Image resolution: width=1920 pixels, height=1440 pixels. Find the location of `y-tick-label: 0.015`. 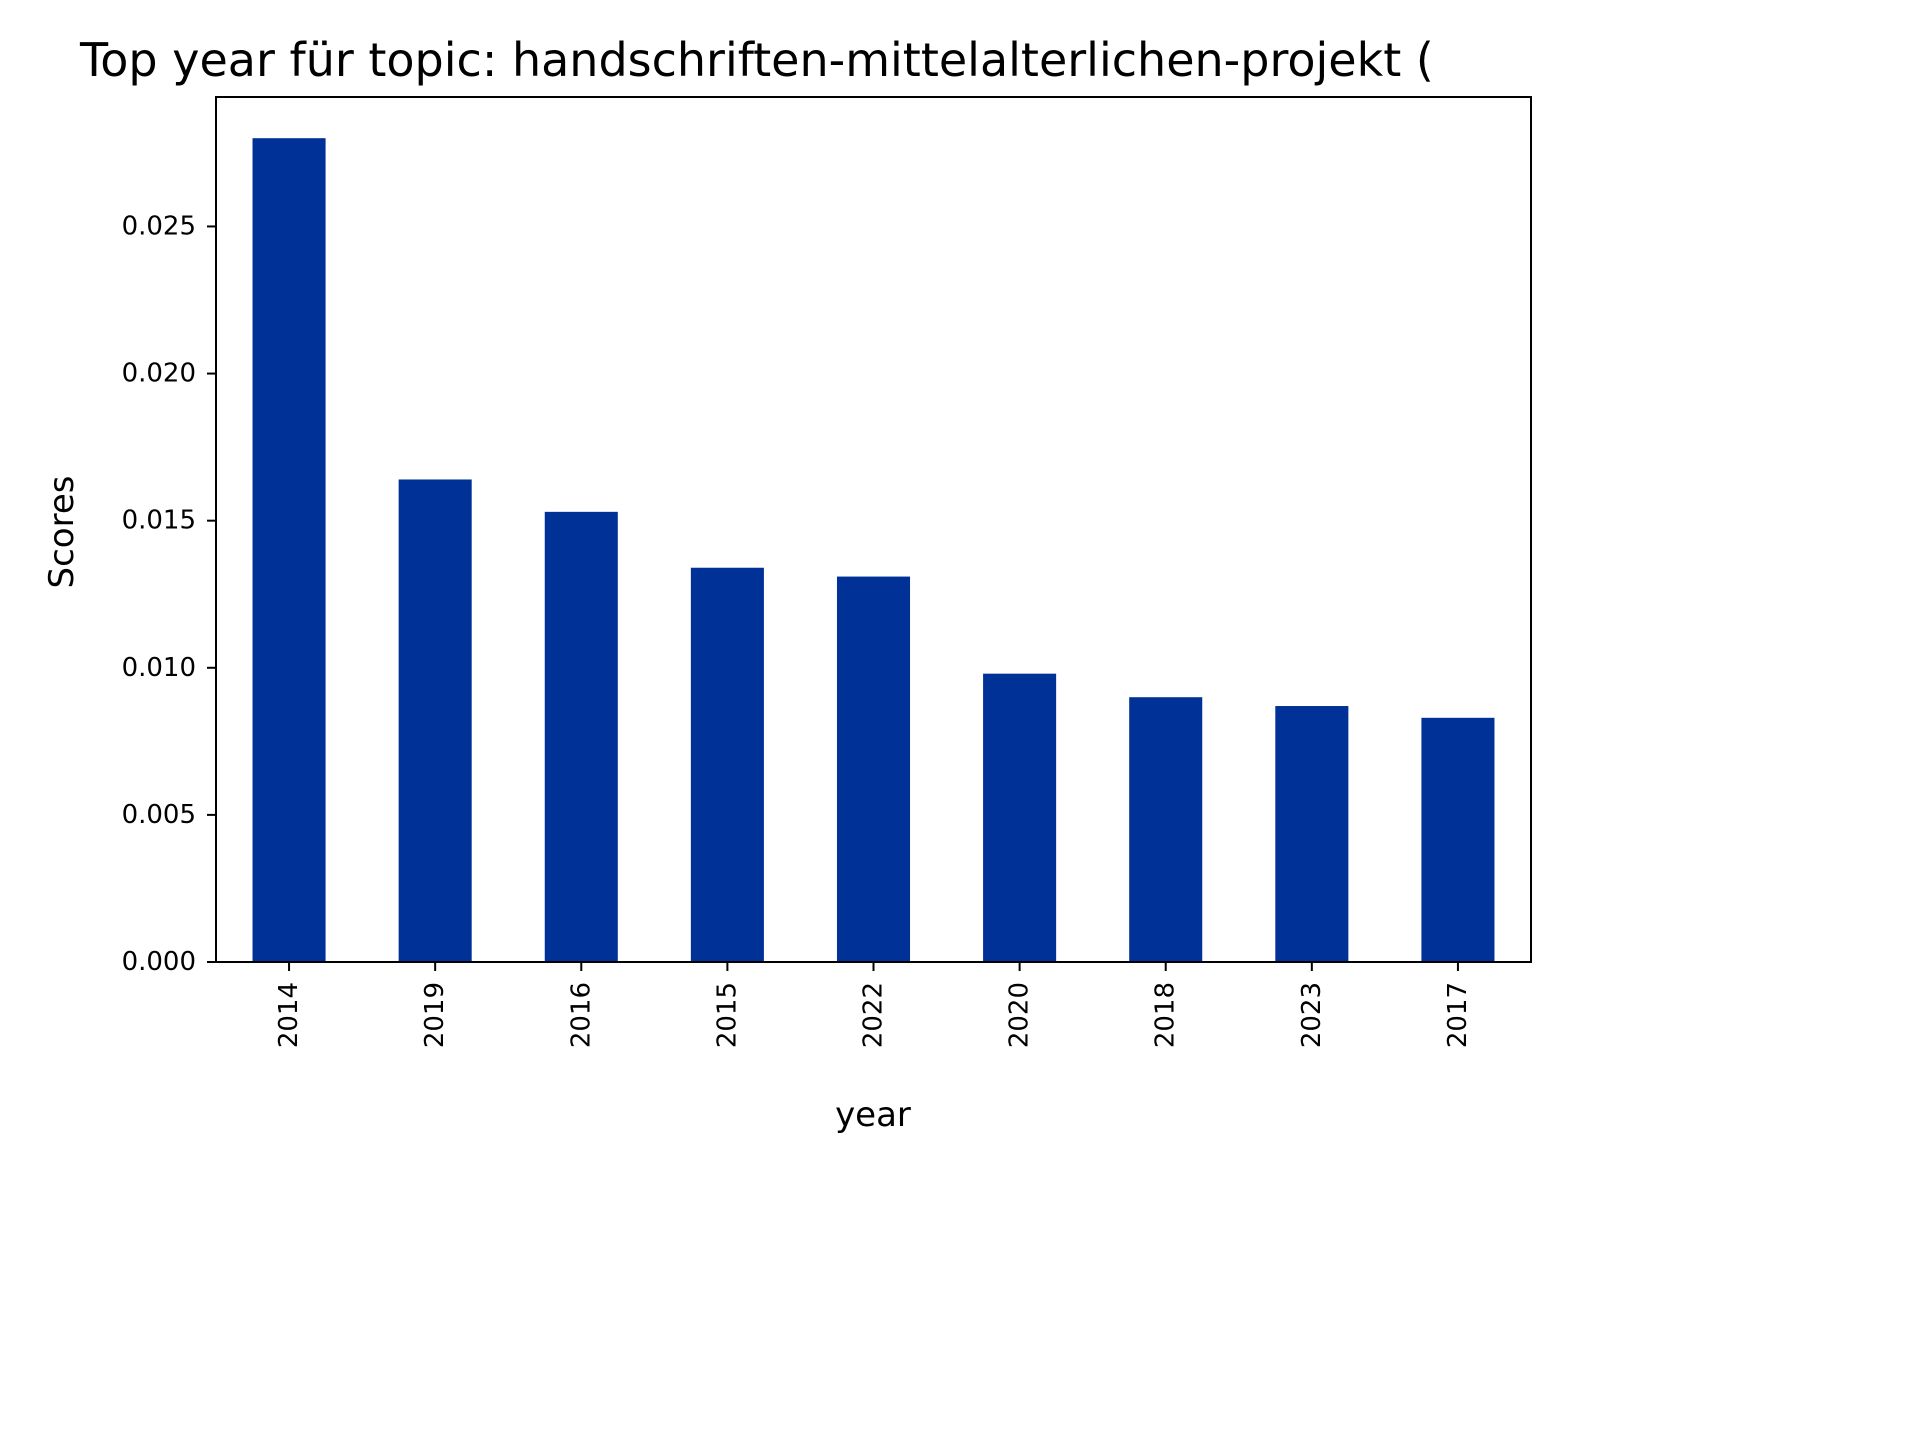

y-tick-label: 0.015 is located at coordinates (159, 521).